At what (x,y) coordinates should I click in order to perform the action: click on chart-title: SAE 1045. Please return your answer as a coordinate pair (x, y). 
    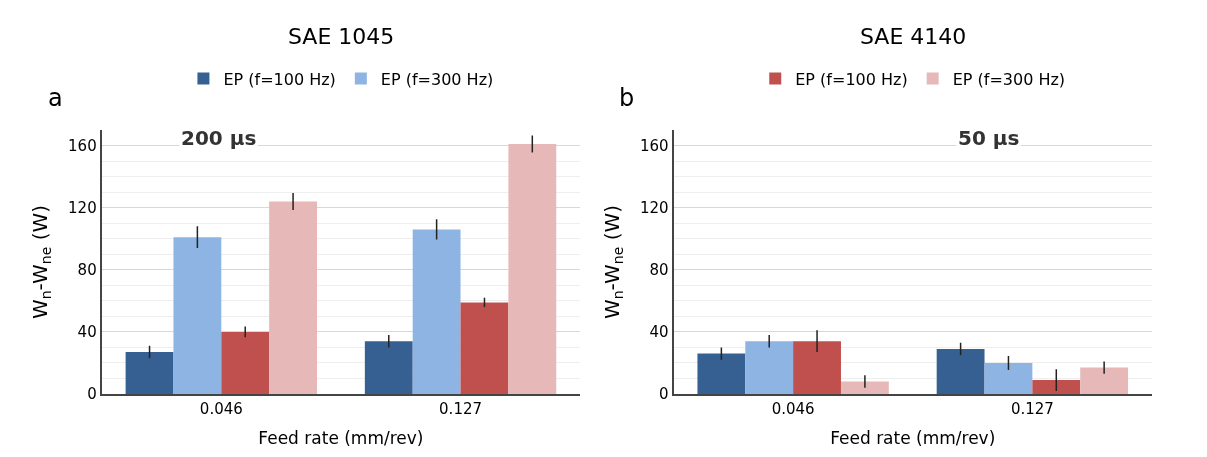
    Looking at the image, I should click on (341, 36).